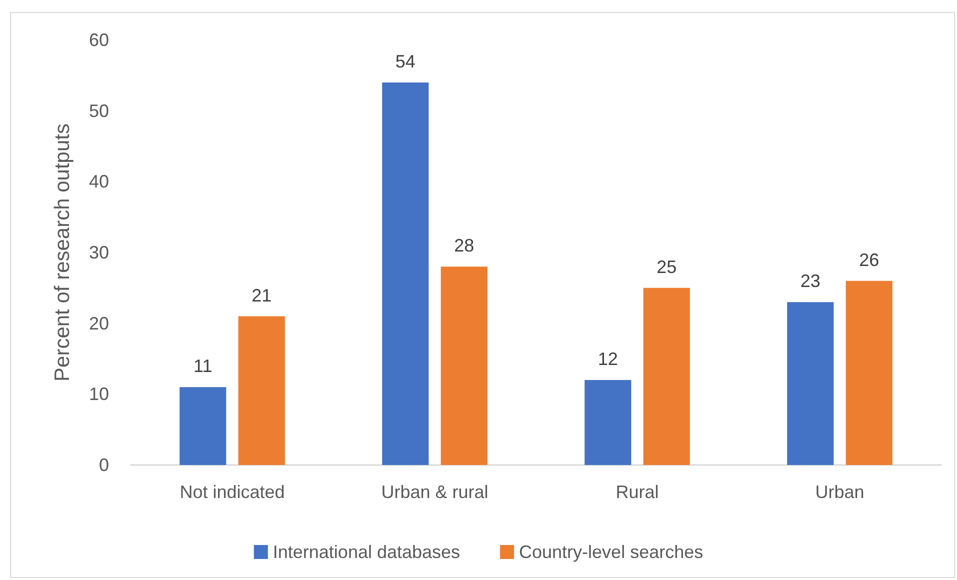 The width and height of the screenshot is (957, 580). What do you see at coordinates (810, 281) in the screenshot?
I see `data-label: 23` at bounding box center [810, 281].